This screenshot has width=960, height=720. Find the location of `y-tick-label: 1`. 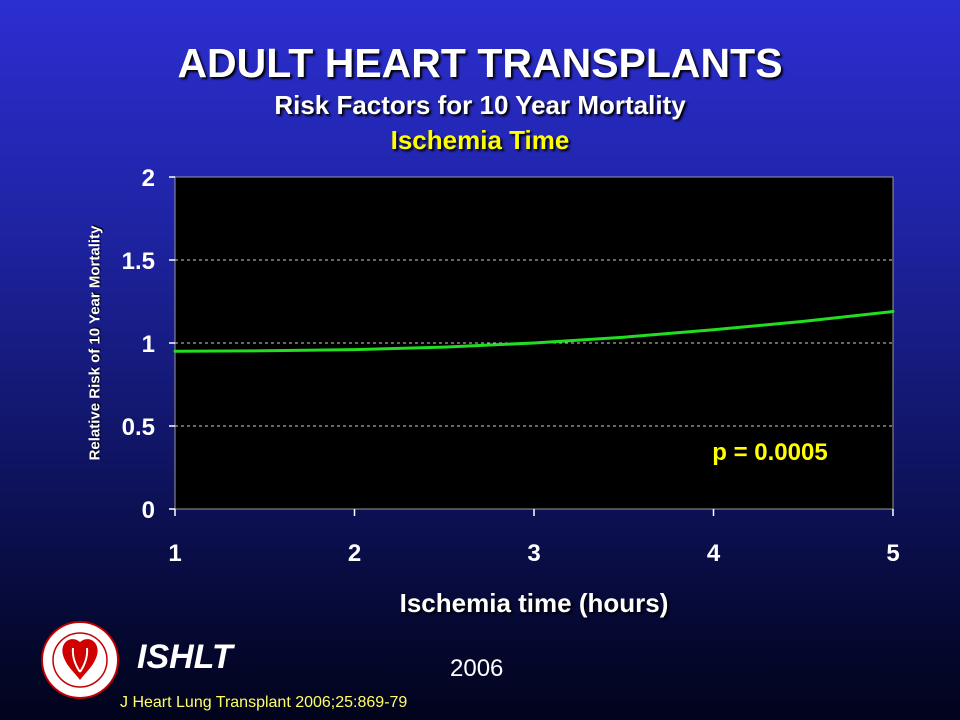

y-tick-label: 1 is located at coordinates (148, 344).